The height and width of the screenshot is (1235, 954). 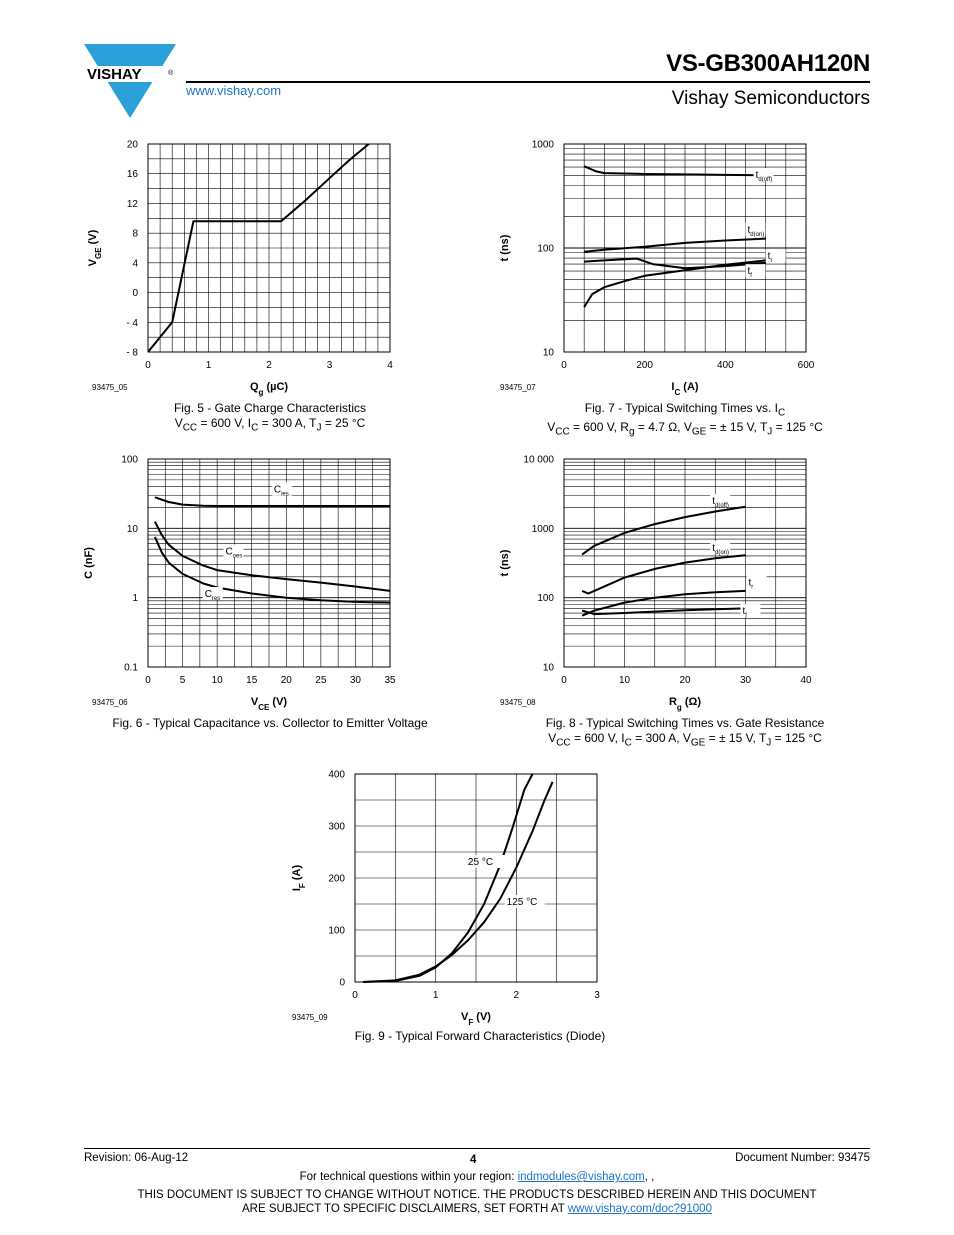 What do you see at coordinates (543, 145) in the screenshot?
I see `fig7-ytick-label: 1000` at bounding box center [543, 145].